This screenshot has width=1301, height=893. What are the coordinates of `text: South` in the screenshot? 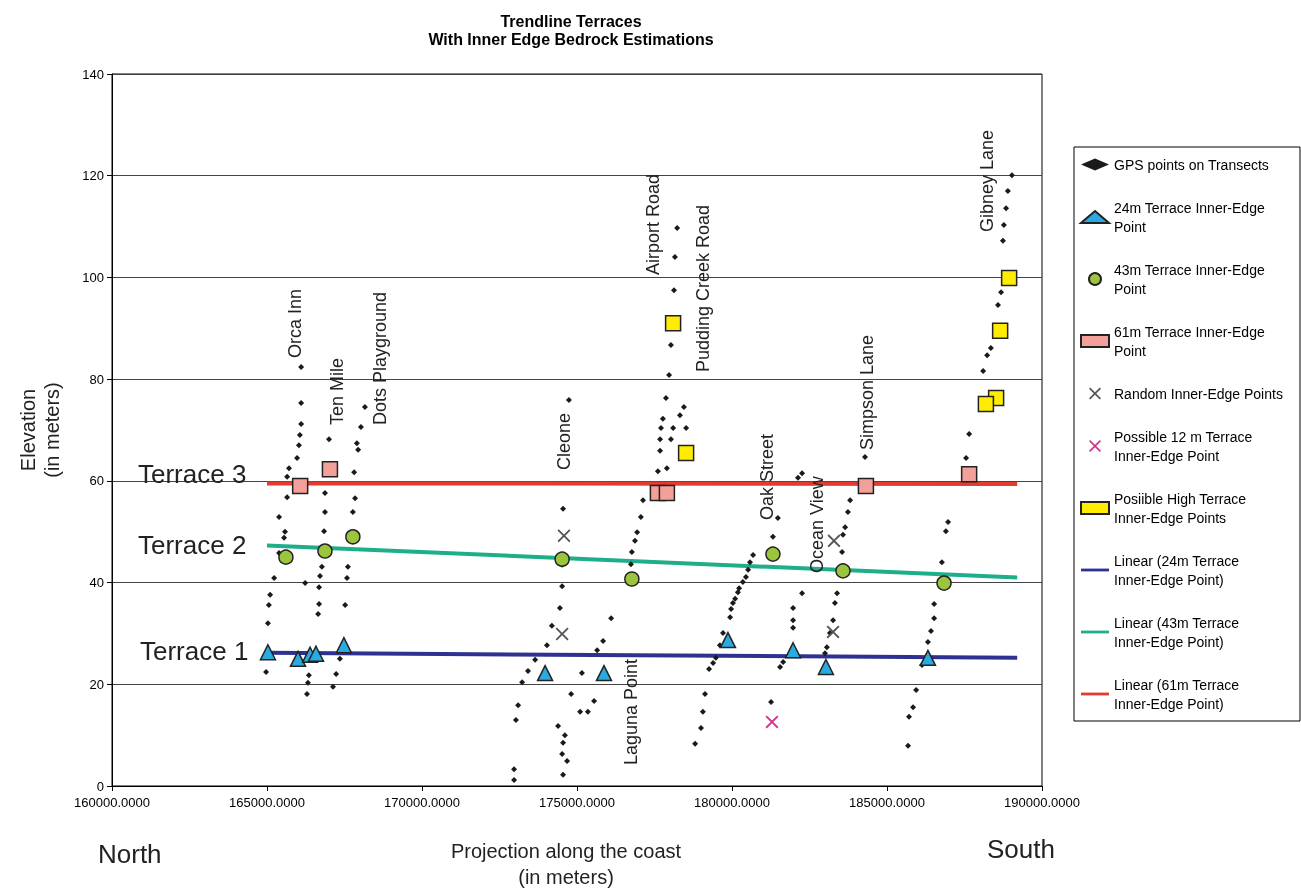 It's located at (1021, 849).